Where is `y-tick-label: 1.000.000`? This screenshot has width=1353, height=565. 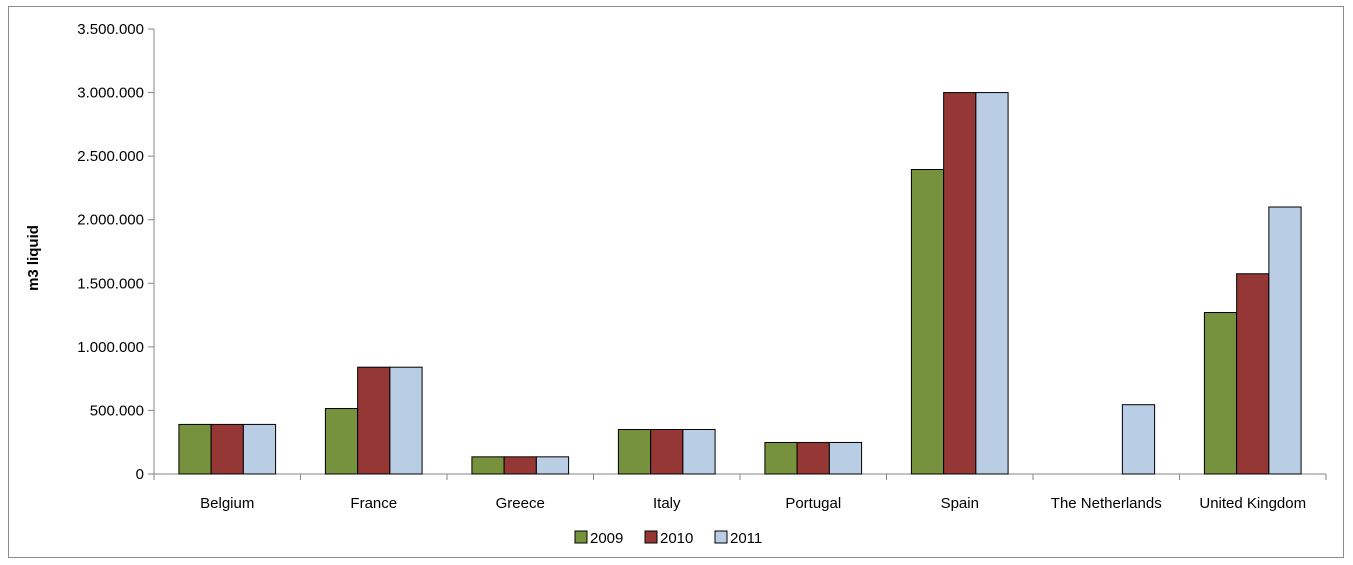 y-tick-label: 1.000.000 is located at coordinates (110, 347).